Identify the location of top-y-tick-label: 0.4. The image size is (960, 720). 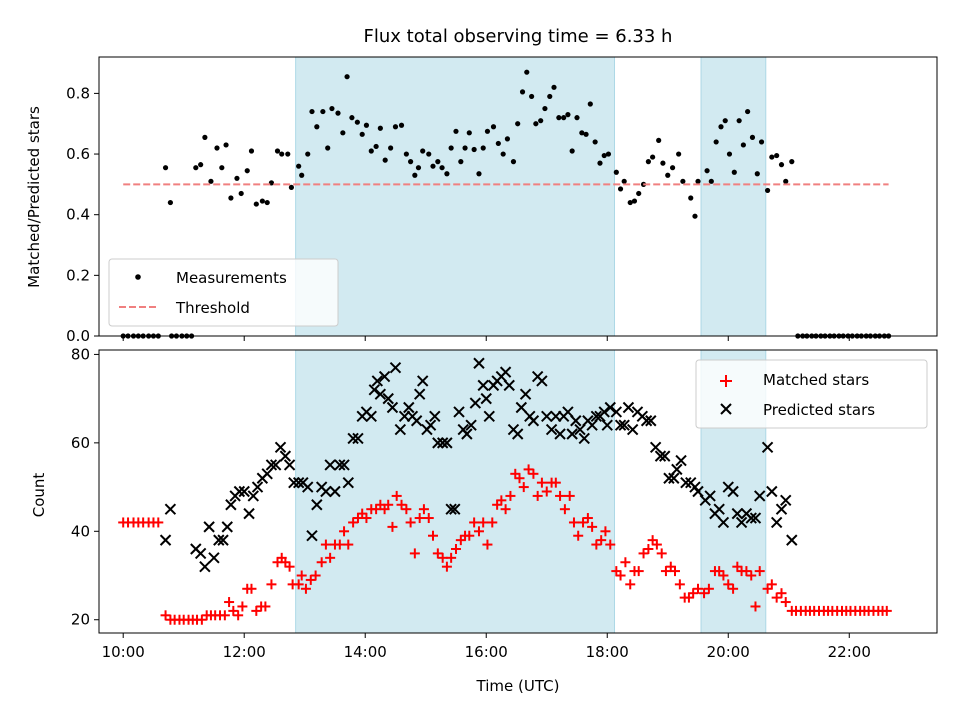
(78, 215).